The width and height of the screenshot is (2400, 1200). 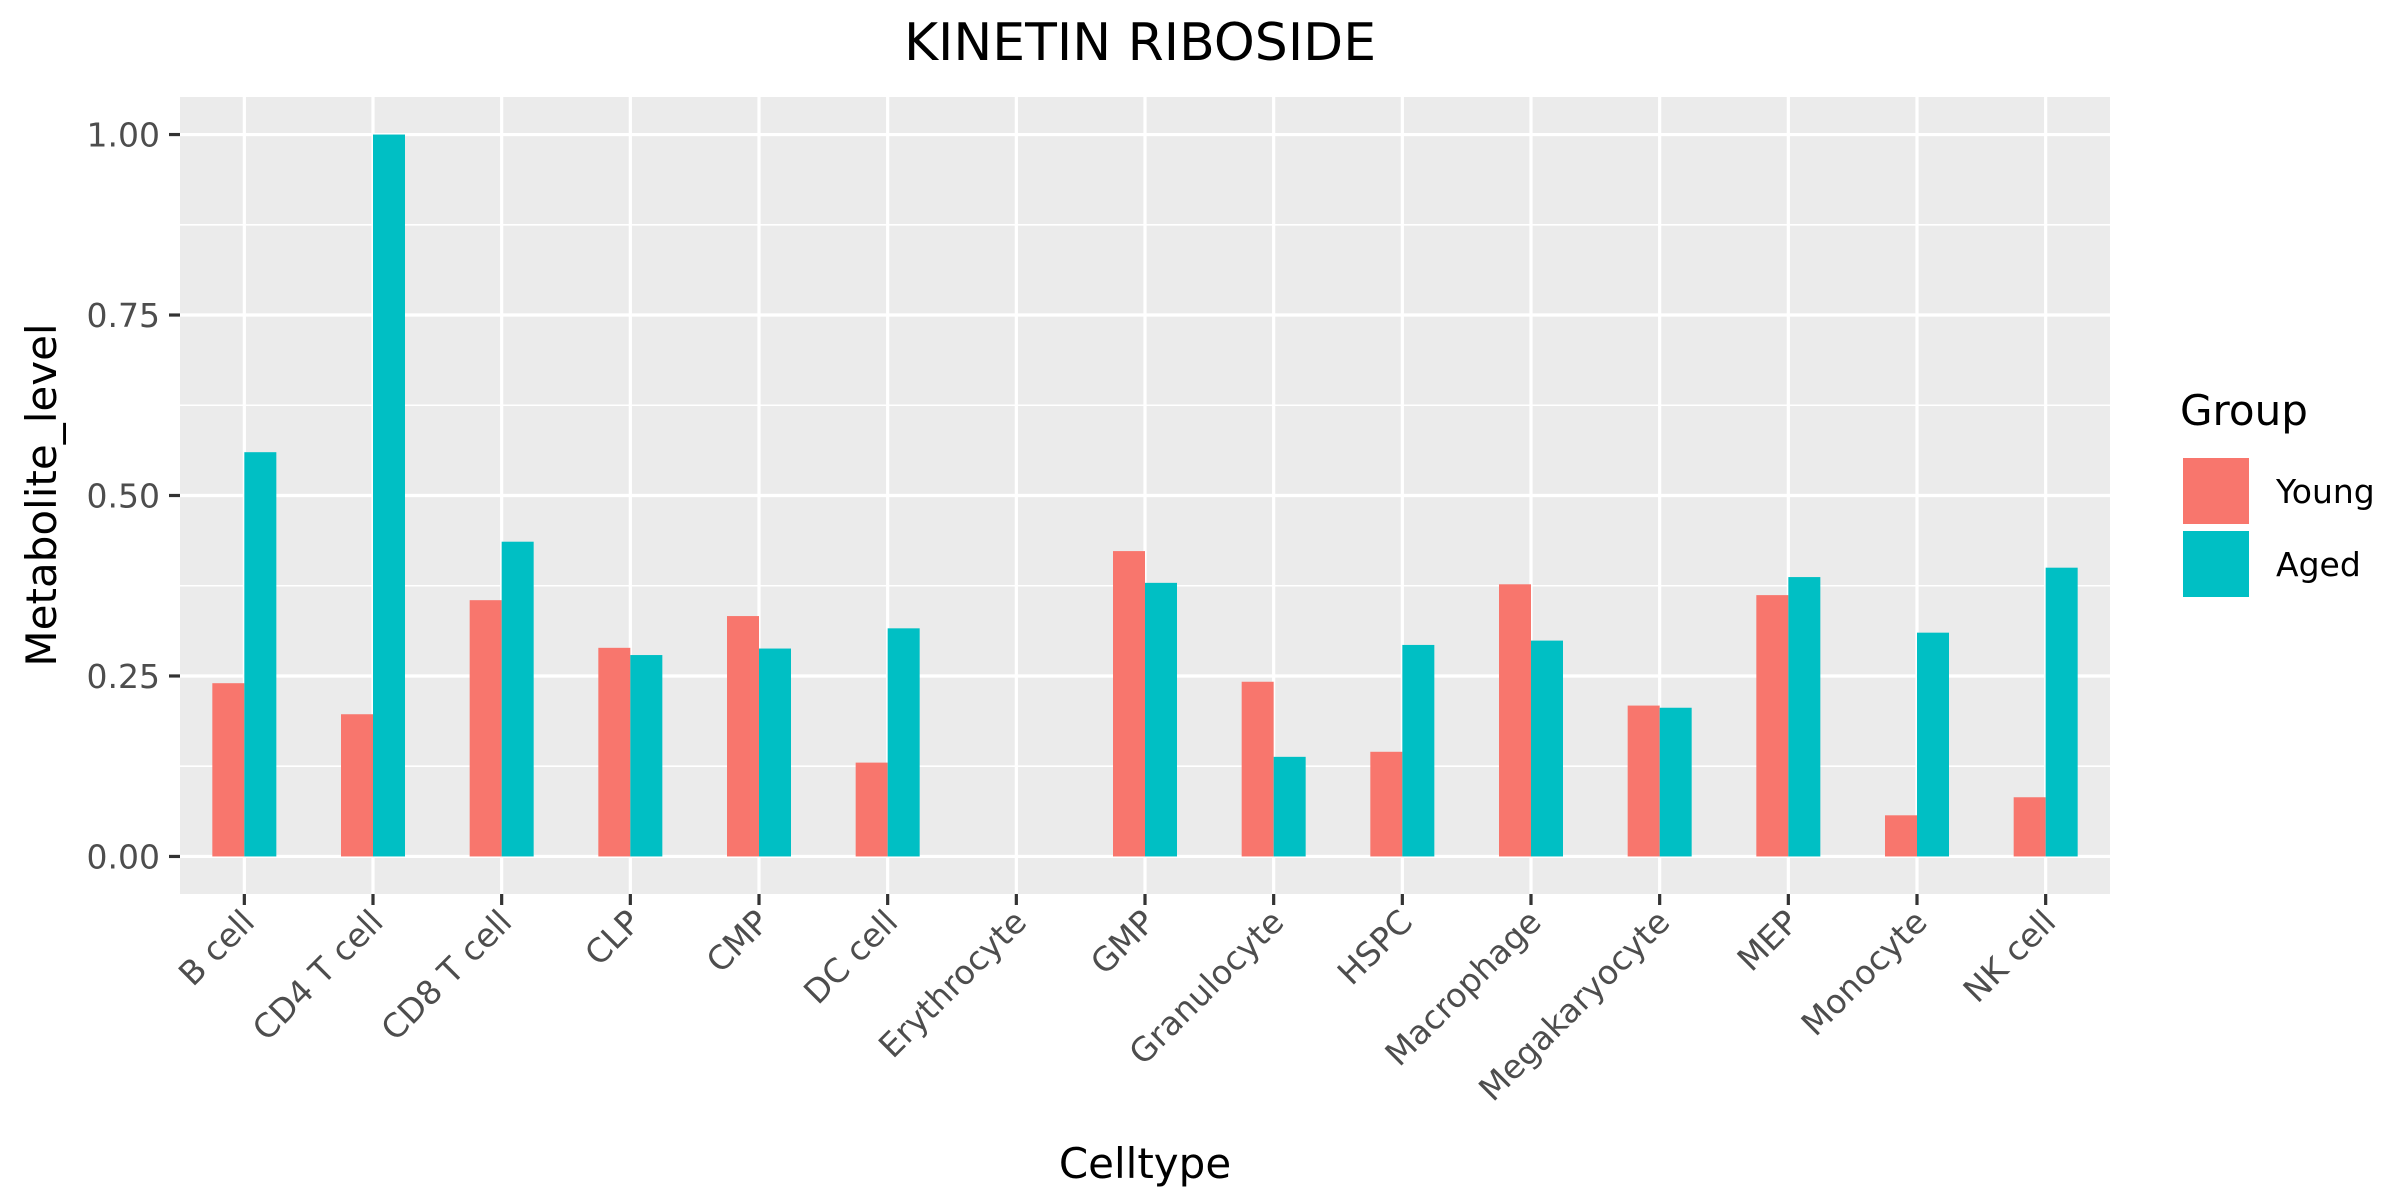 I want to click on x-tick-label: CD4 T cell, so click(x=318, y=975).